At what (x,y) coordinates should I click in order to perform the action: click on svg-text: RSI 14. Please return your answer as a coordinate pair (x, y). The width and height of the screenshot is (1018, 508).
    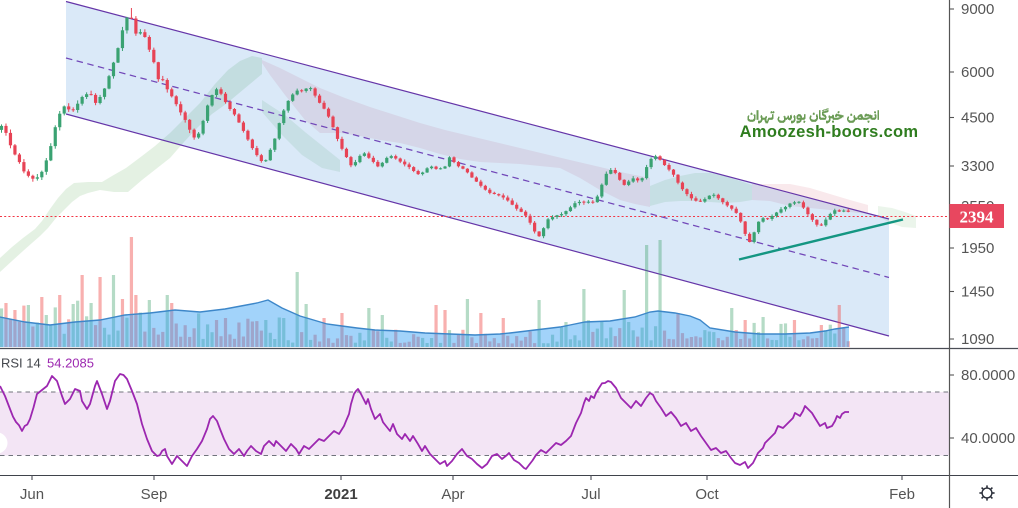
    Looking at the image, I should click on (21, 363).